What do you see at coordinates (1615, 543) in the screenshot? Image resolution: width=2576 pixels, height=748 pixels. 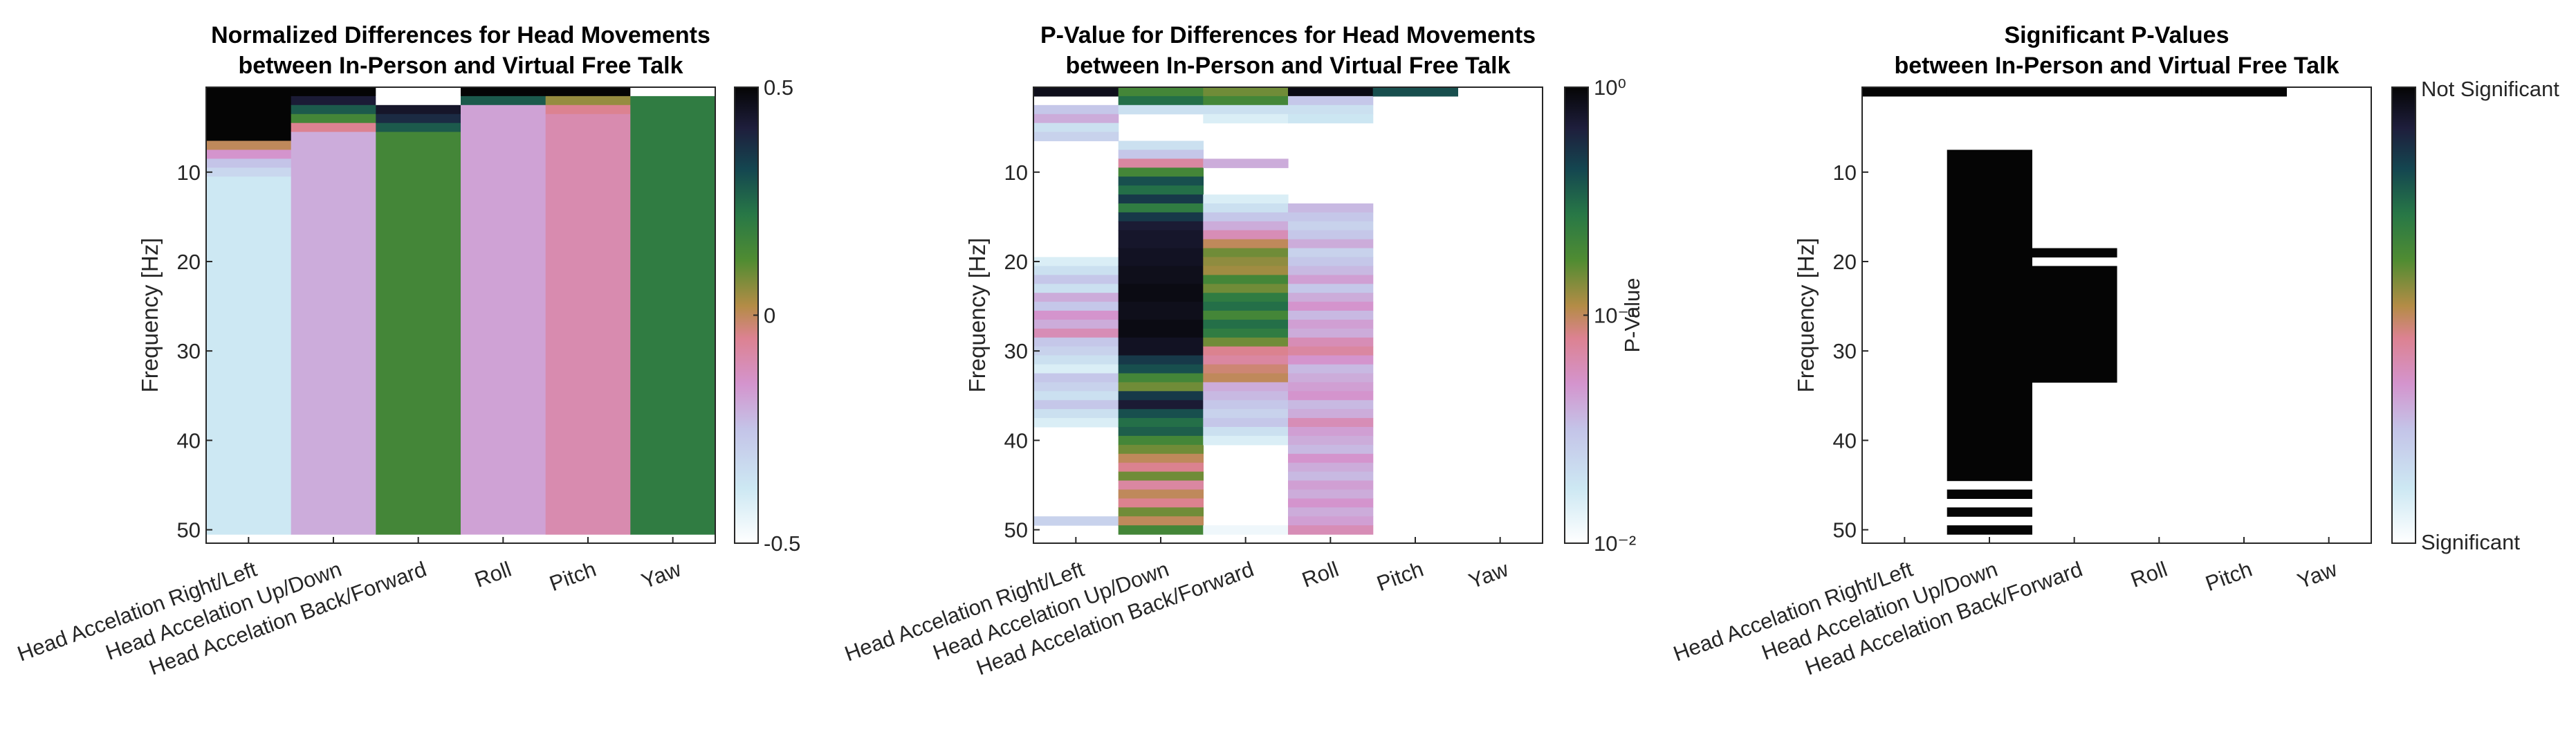 I see `colorbar-tick-label: 10⁻²` at bounding box center [1615, 543].